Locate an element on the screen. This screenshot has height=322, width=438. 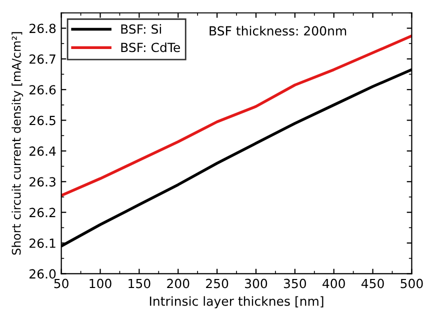
x-tick-label: 50 is located at coordinates (61, 283).